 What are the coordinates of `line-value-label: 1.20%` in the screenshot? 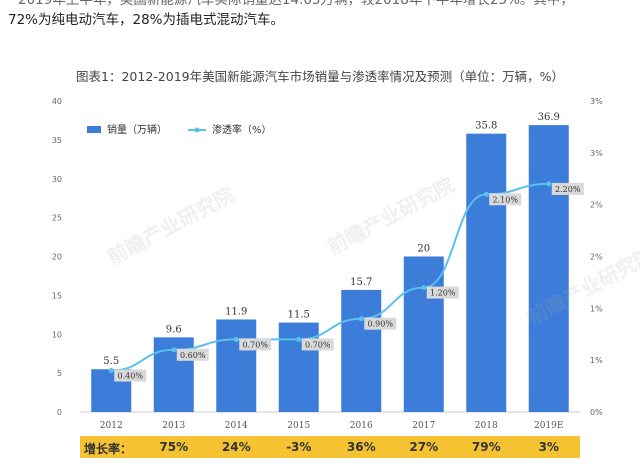 It's located at (443, 293).